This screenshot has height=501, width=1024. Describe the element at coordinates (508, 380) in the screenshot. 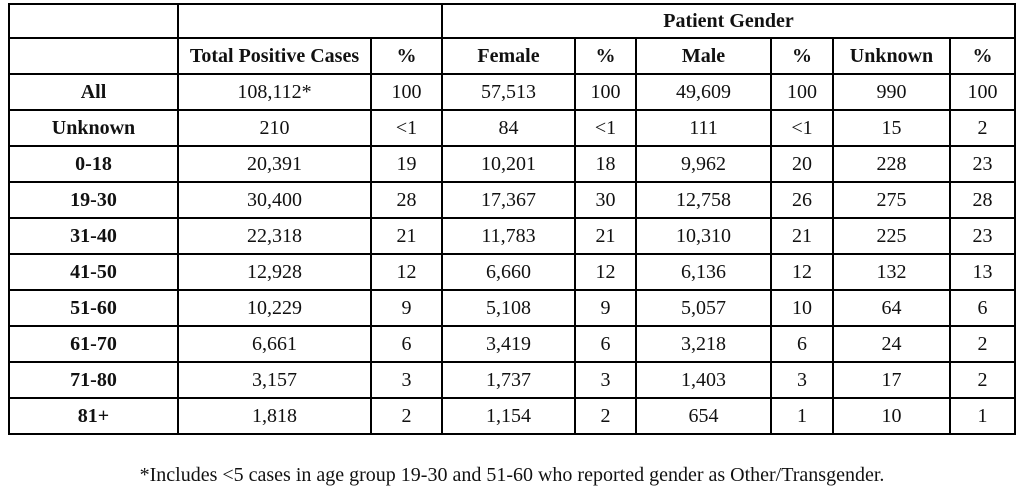

I see `data-cell: 1,737` at that location.